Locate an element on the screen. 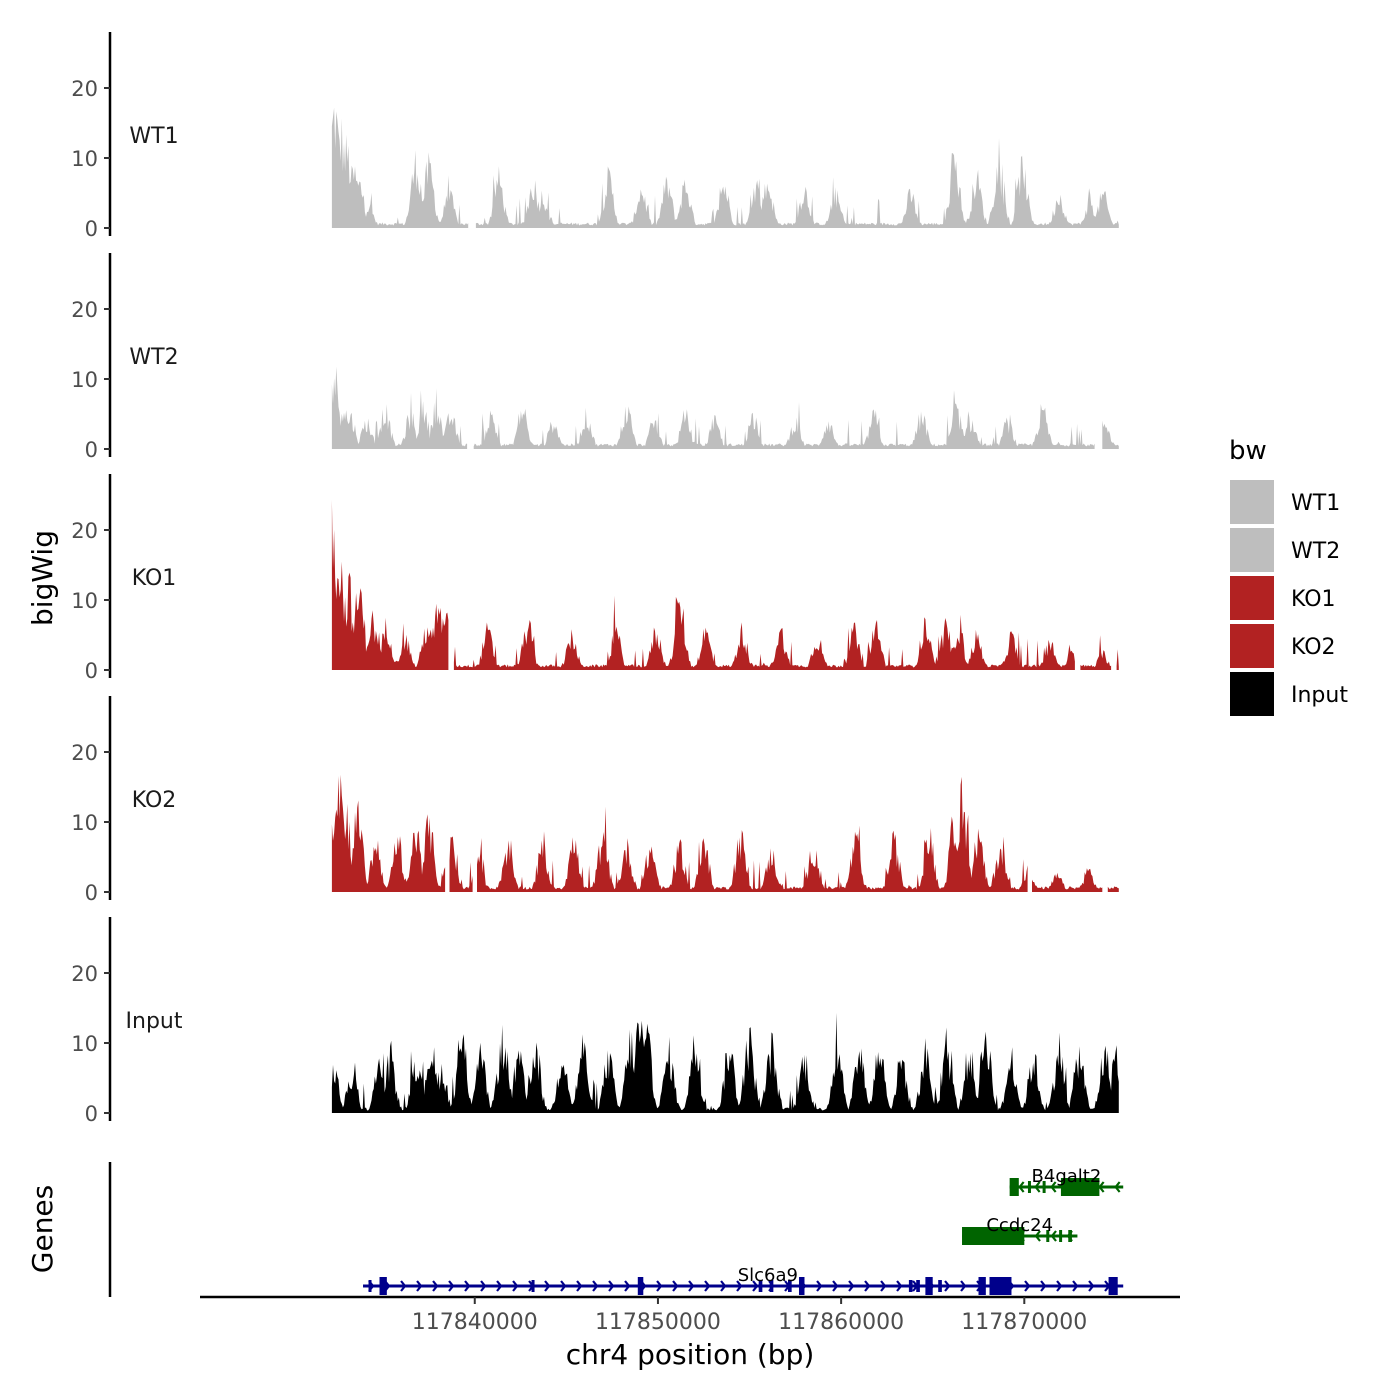  legend-label: Input is located at coordinates (1319, 695).